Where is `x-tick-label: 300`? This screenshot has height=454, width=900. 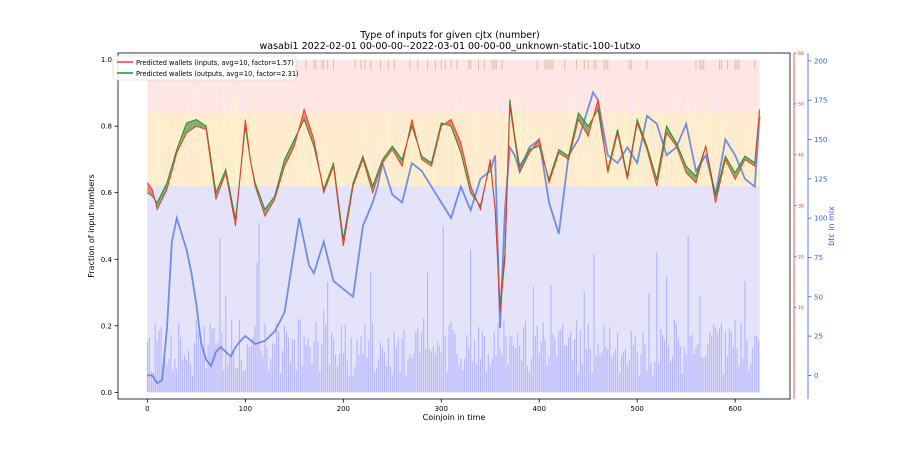 x-tick-label: 300 is located at coordinates (441, 409).